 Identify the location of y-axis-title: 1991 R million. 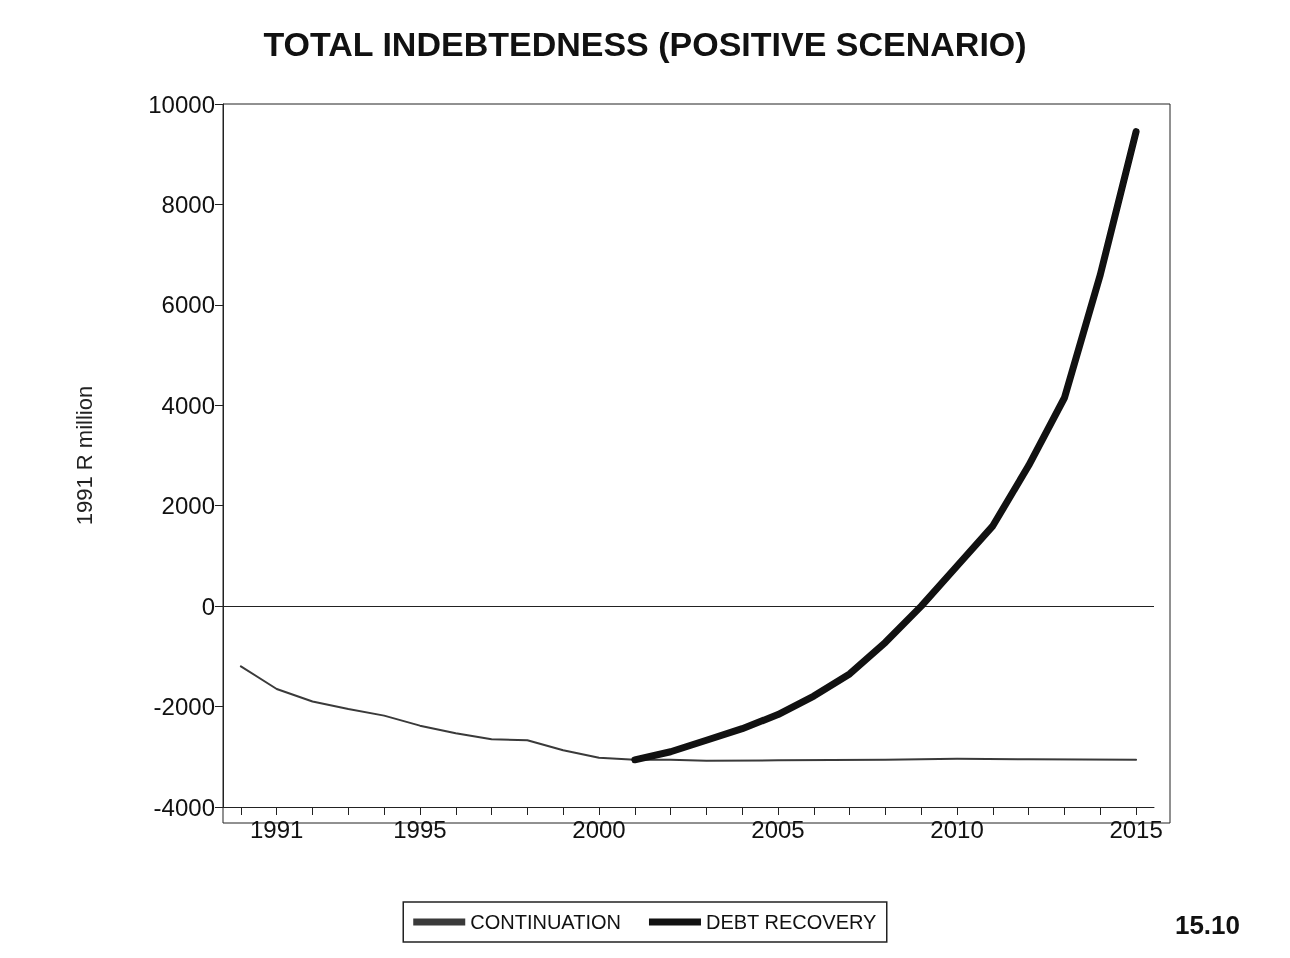
(84, 455).